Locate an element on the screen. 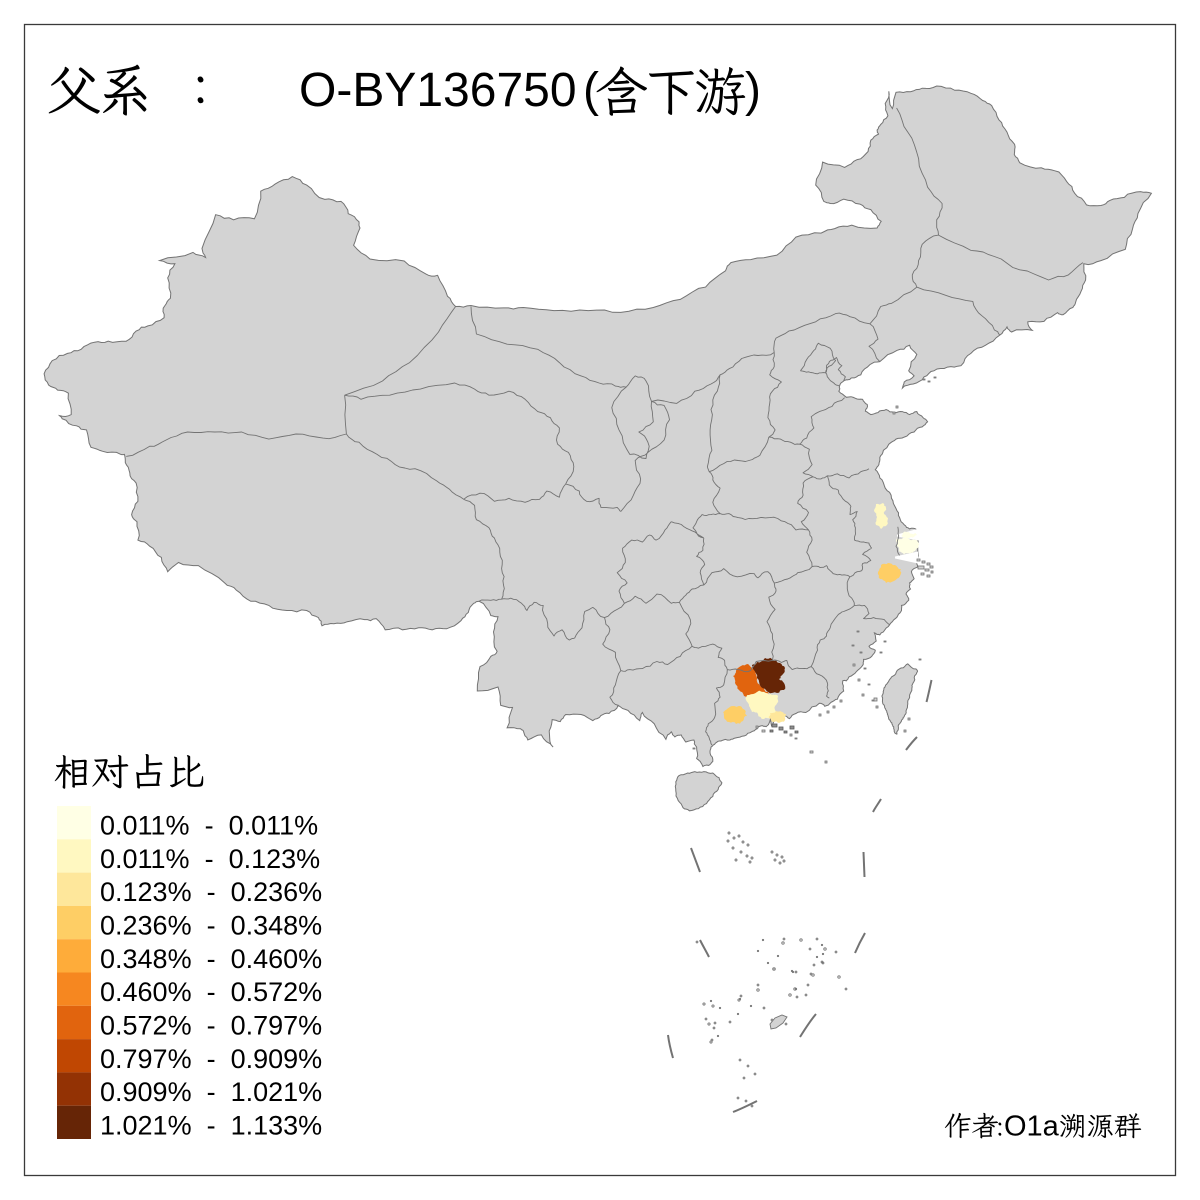 The height and width of the screenshot is (1200, 1200). svg-text: 0.909% - 1.021% is located at coordinates (211, 1092).